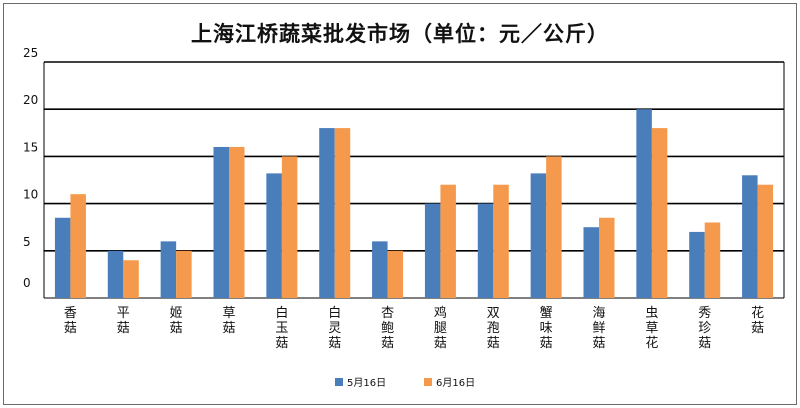 Image resolution: width=800 pixels, height=408 pixels. I want to click on bar-白玉菇-6月16日, so click(289, 227).